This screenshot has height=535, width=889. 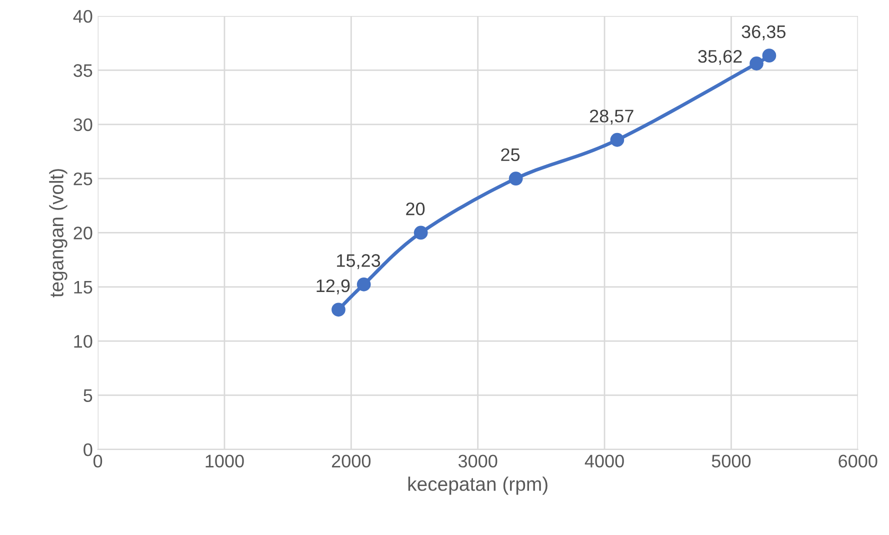 I want to click on y-tick-label: 30, so click(x=83, y=125).